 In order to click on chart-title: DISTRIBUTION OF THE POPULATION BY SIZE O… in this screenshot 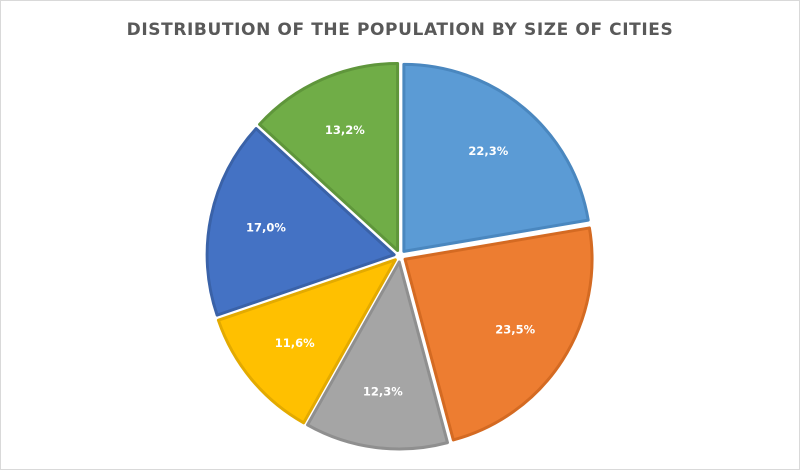, I will do `click(400, 30)`.